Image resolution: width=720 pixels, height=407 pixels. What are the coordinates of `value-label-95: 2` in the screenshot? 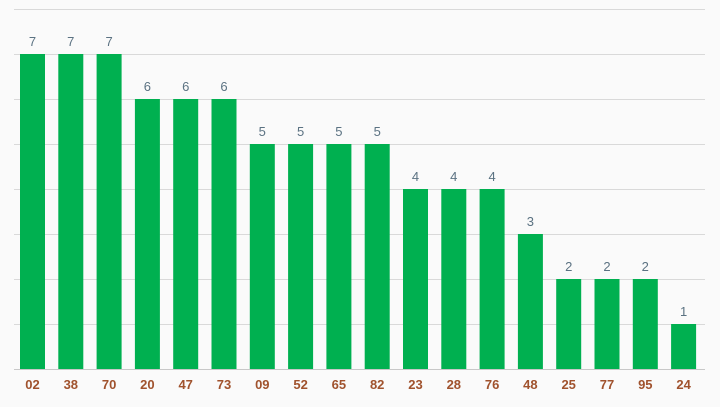 It's located at (645, 266).